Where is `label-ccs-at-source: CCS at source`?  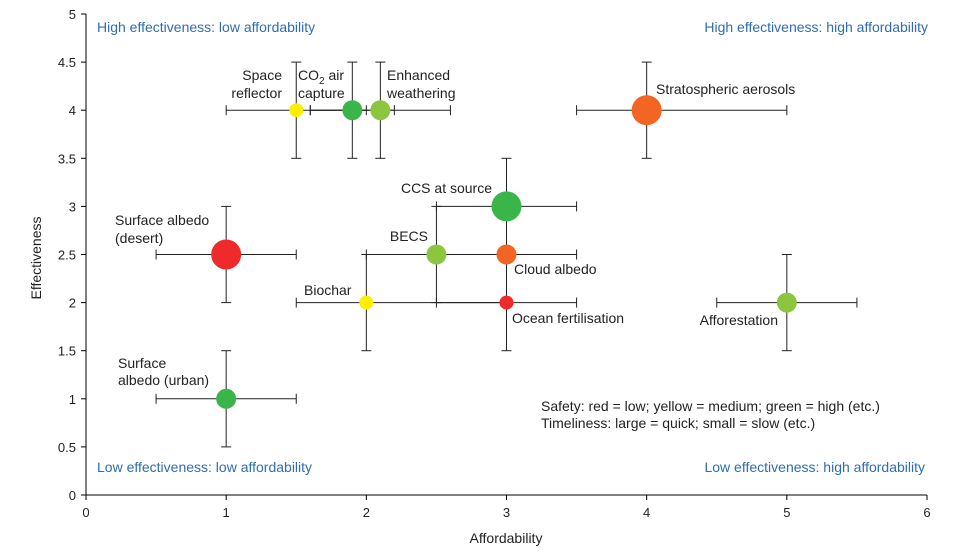
label-ccs-at-source: CCS at source is located at coordinates (446, 188).